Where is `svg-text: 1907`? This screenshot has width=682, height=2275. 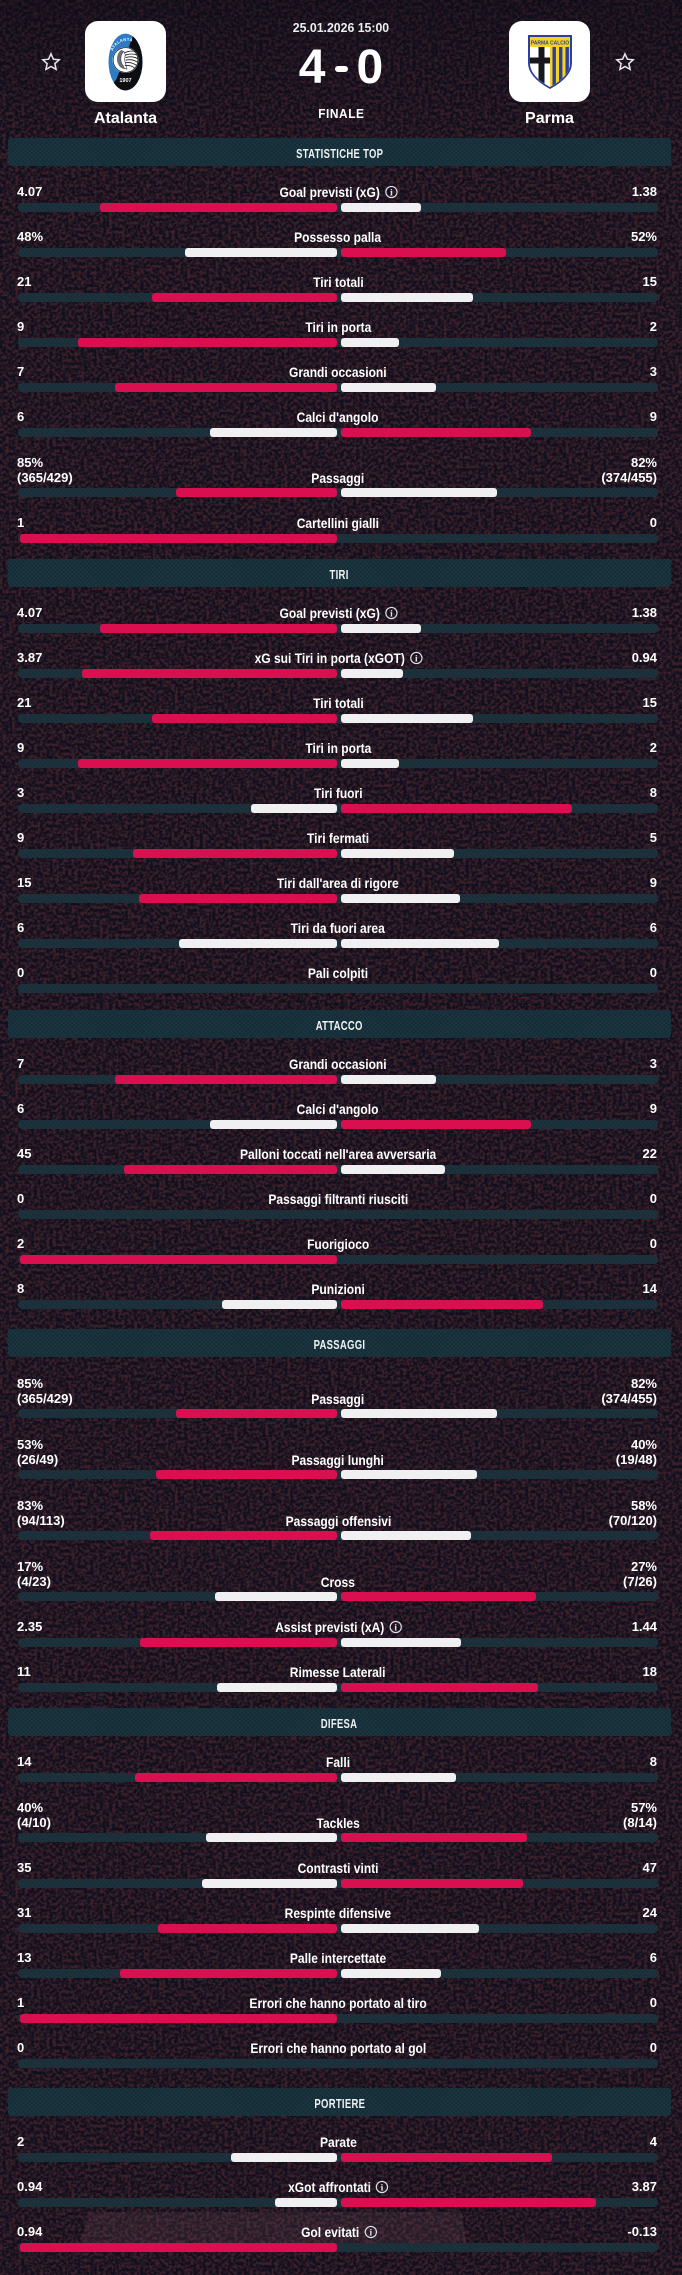 svg-text: 1907 is located at coordinates (125, 81).